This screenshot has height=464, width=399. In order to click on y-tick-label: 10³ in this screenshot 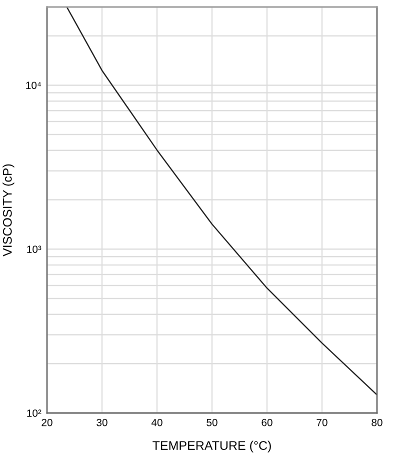, I will do `click(34, 249)`.